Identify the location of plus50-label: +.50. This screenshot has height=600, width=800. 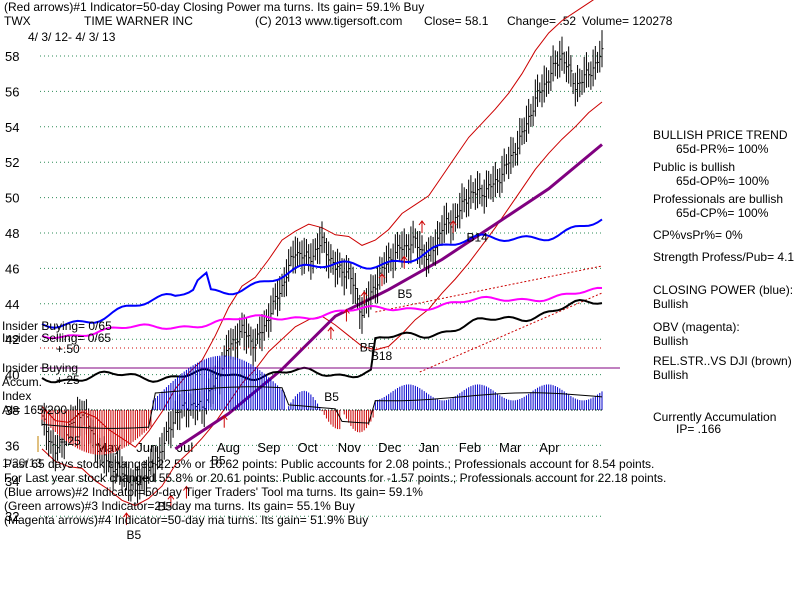
(68, 349).